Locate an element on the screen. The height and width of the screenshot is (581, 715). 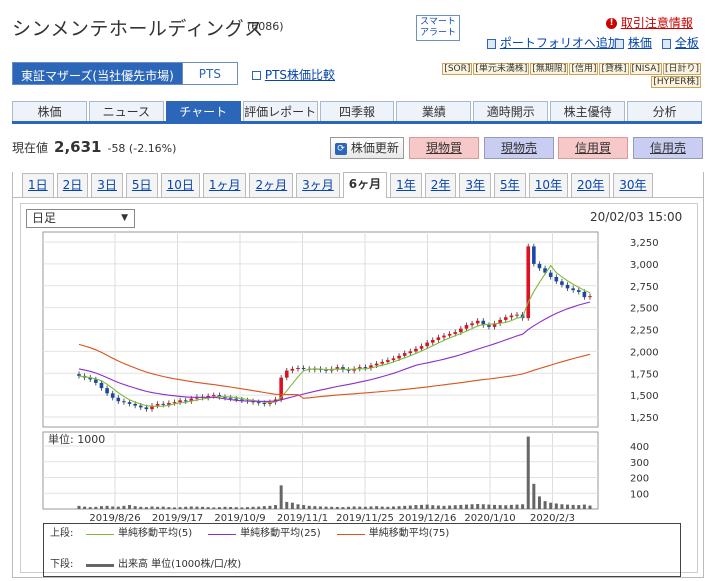
legend-ma5: 単純移動平均(5) is located at coordinates (155, 533).